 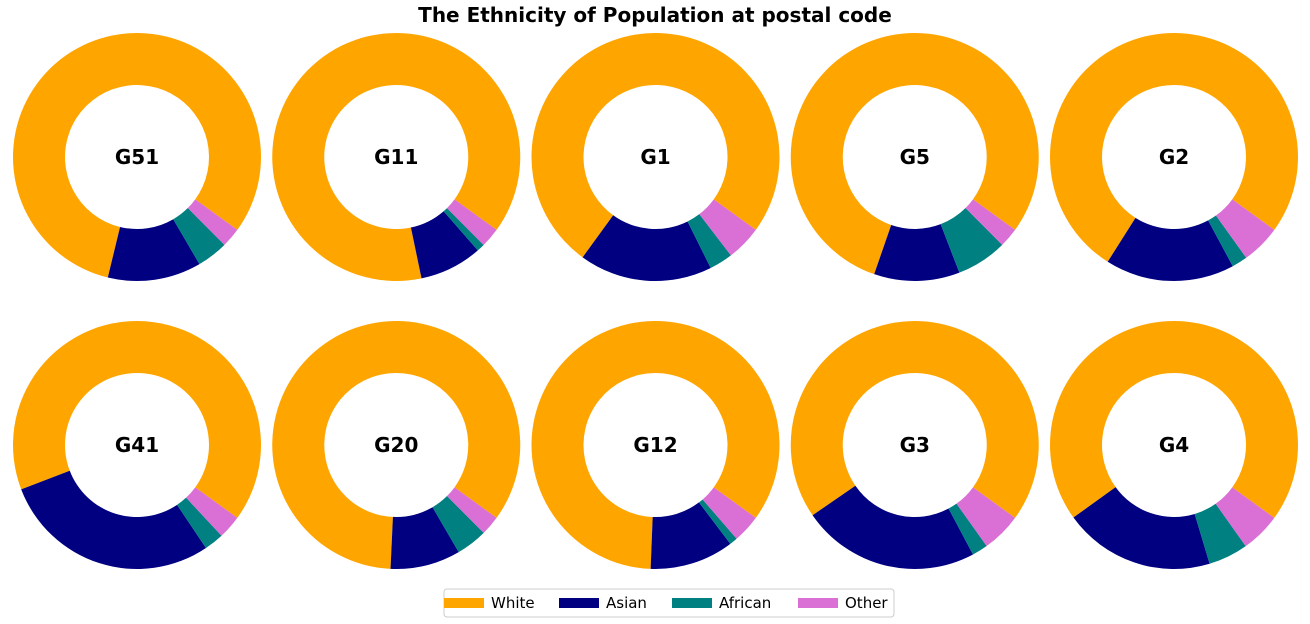 I want to click on donut-slice-G5-asian, so click(x=917, y=252).